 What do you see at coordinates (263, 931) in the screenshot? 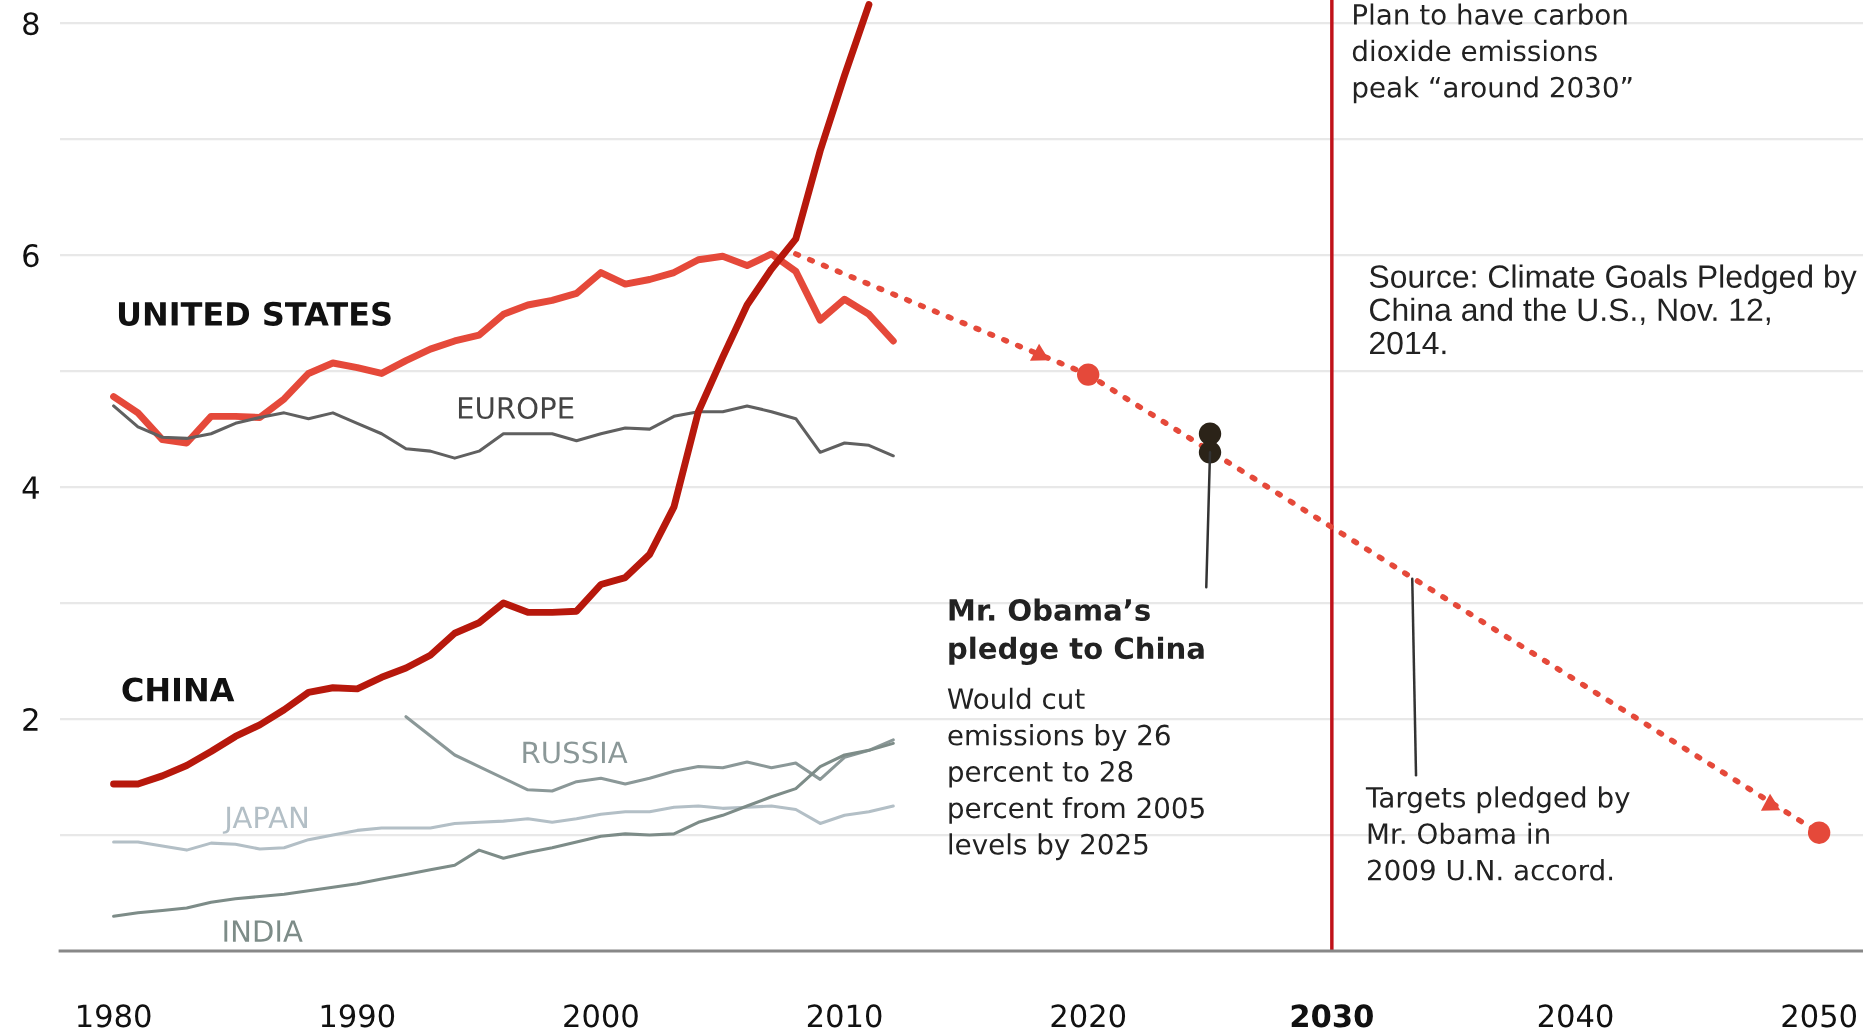
I see `series-label: INDIA` at bounding box center [263, 931].